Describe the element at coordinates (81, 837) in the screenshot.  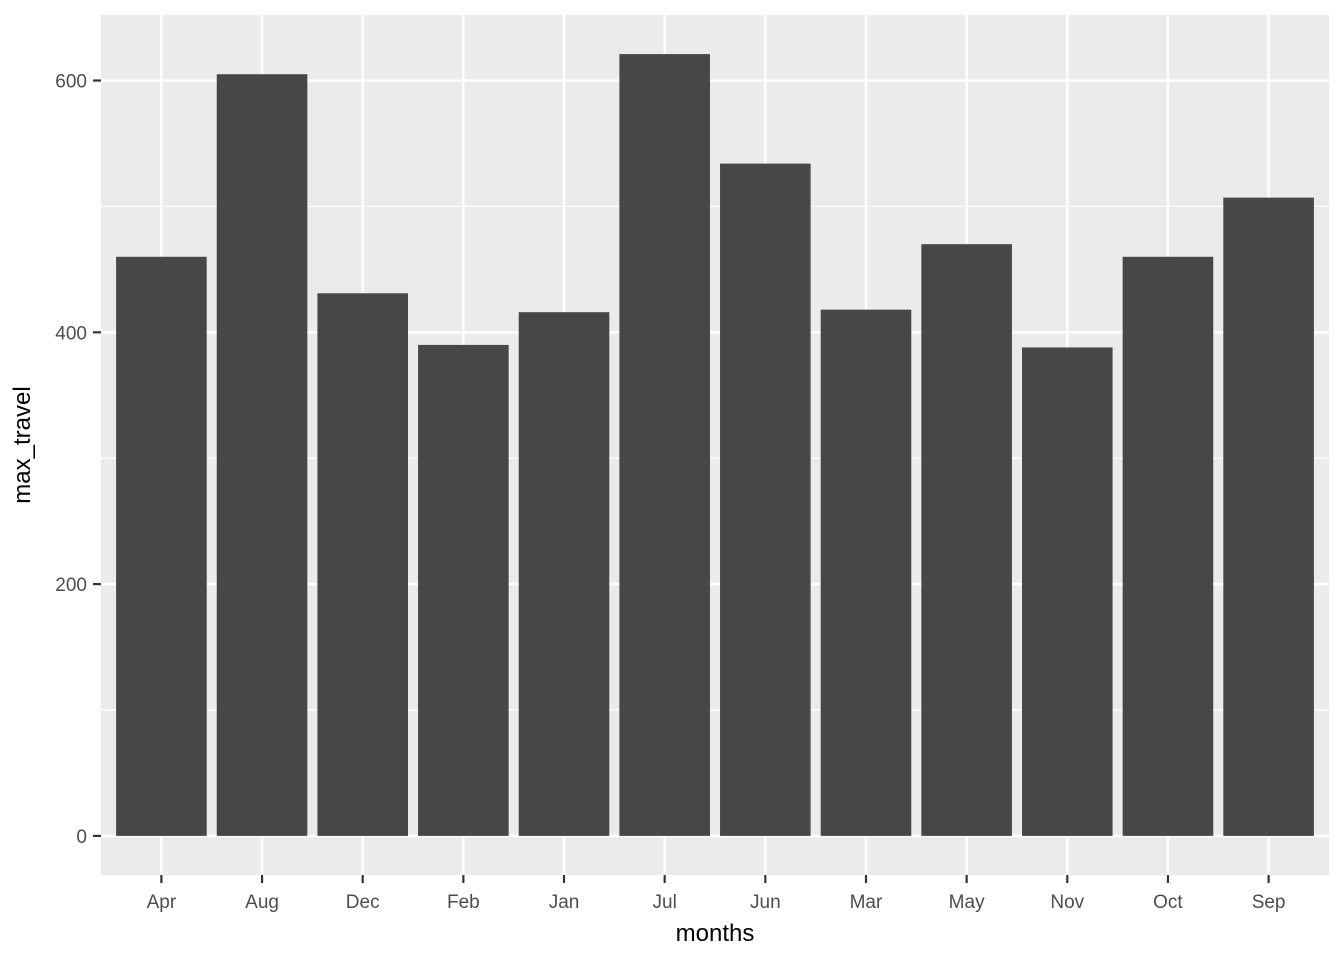
I see `y-tick-label-0: 0` at that location.